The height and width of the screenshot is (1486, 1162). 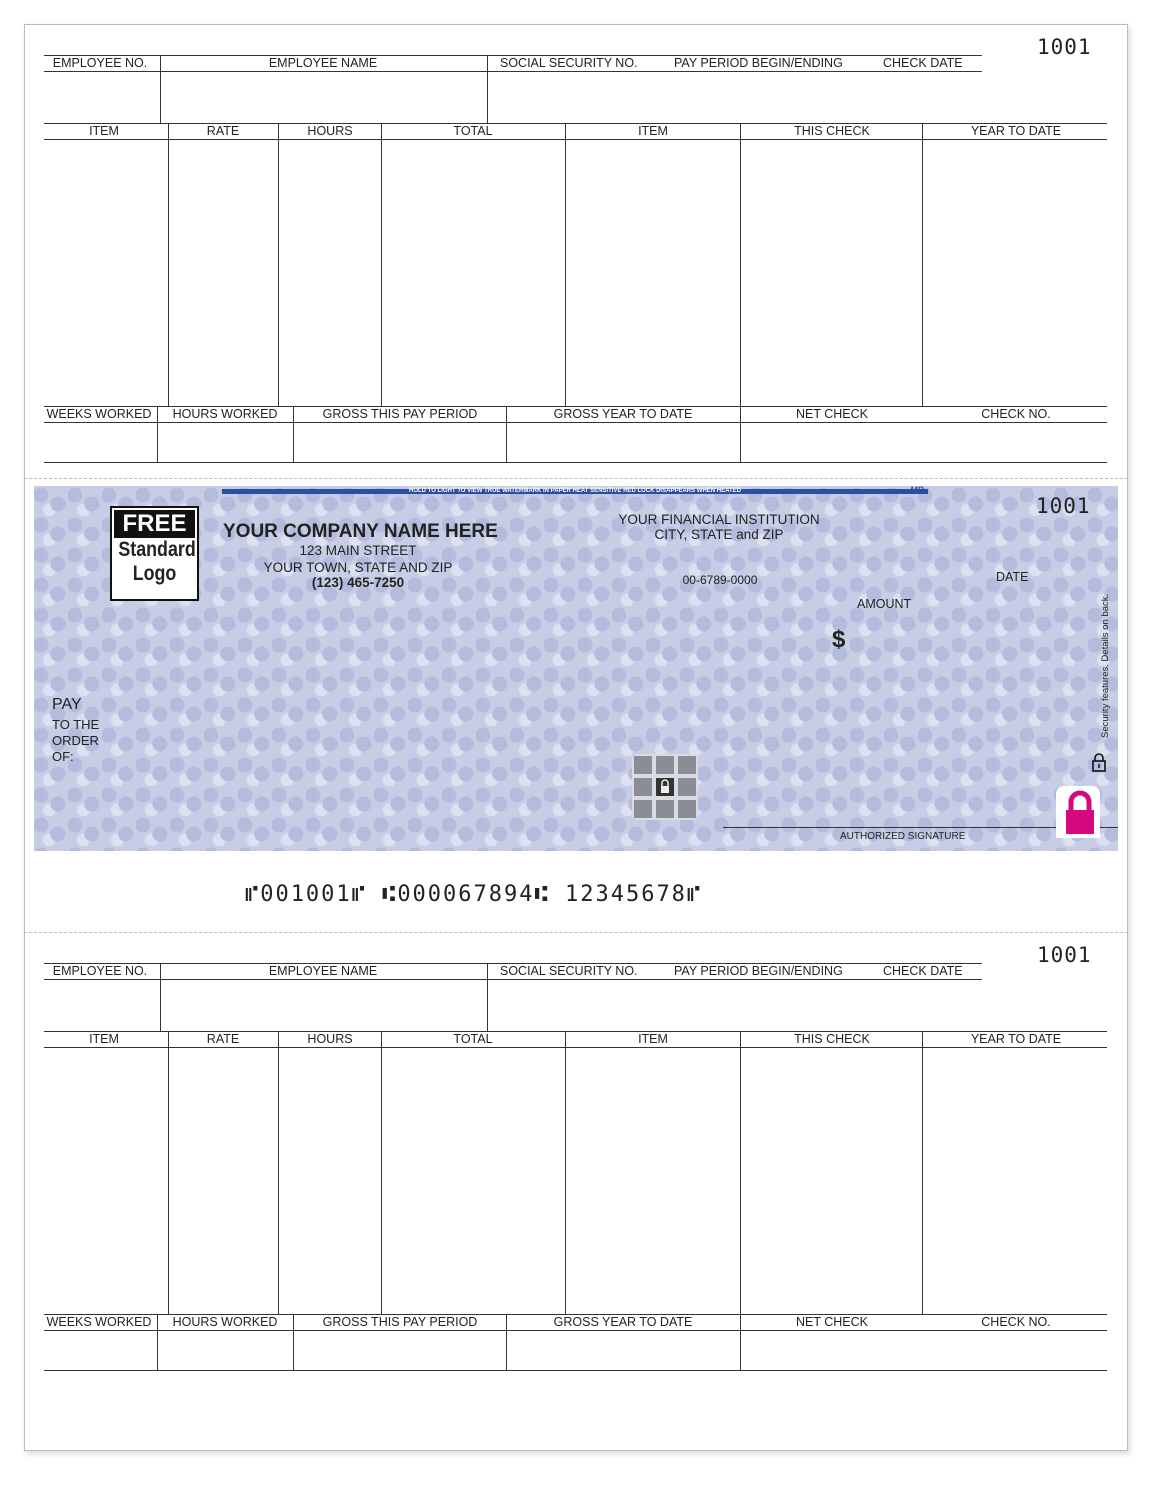 What do you see at coordinates (1063, 506) in the screenshot?
I see `check-number: 1001` at bounding box center [1063, 506].